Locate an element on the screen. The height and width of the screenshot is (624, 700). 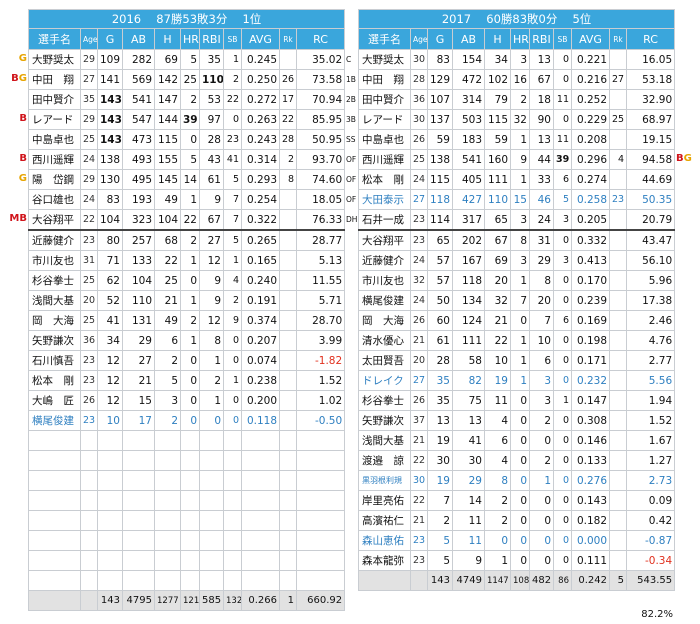
player-row: 杉谷拳士 26 35 75 11 0 3 1 0.147 1.94 is located at coordinates (517, 400).